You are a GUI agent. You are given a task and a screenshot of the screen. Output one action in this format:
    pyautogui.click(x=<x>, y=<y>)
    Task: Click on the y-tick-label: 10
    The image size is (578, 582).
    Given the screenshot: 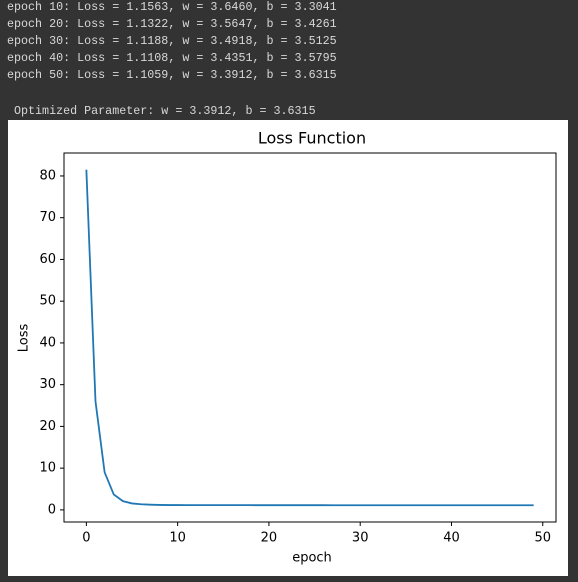 What is the action you would take?
    pyautogui.click(x=47, y=468)
    